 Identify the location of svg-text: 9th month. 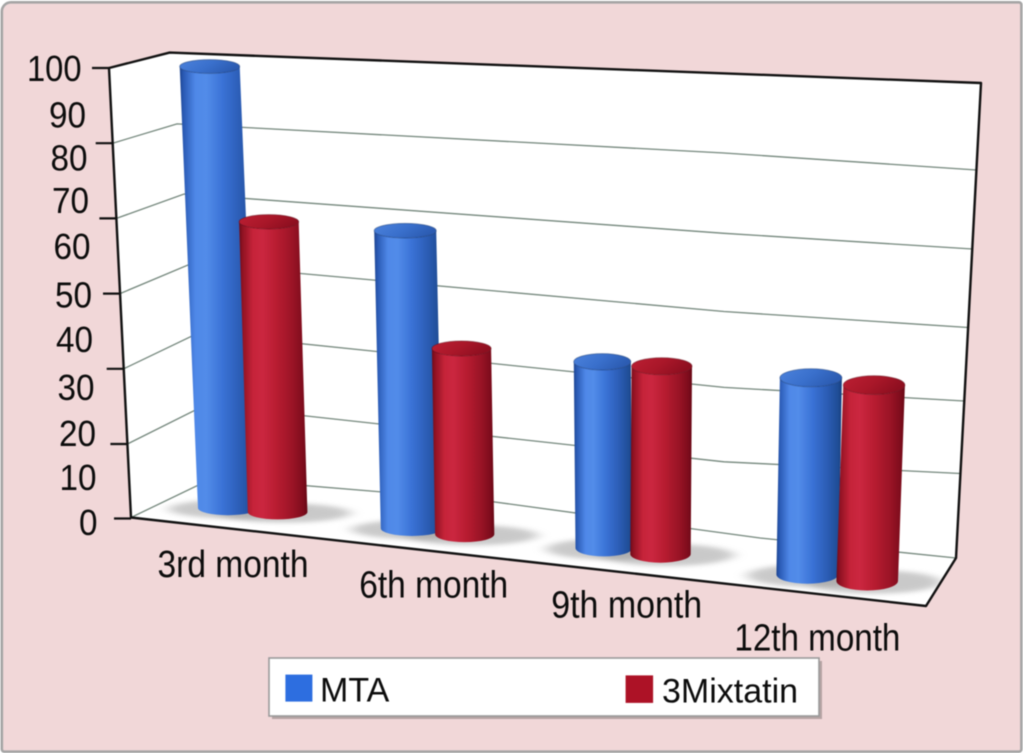
(626, 606).